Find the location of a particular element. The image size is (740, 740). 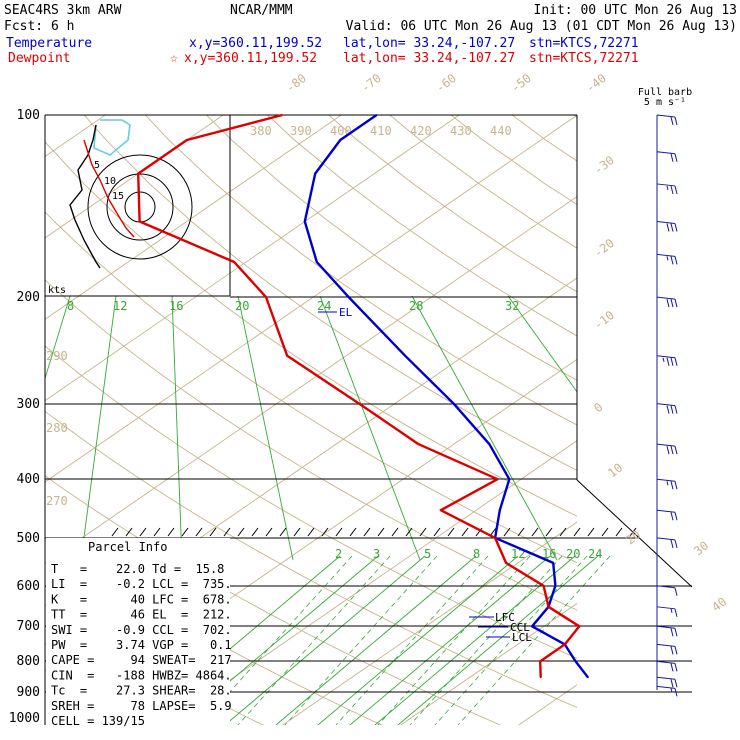

temperature-legend: Temperature is located at coordinates (49, 43).